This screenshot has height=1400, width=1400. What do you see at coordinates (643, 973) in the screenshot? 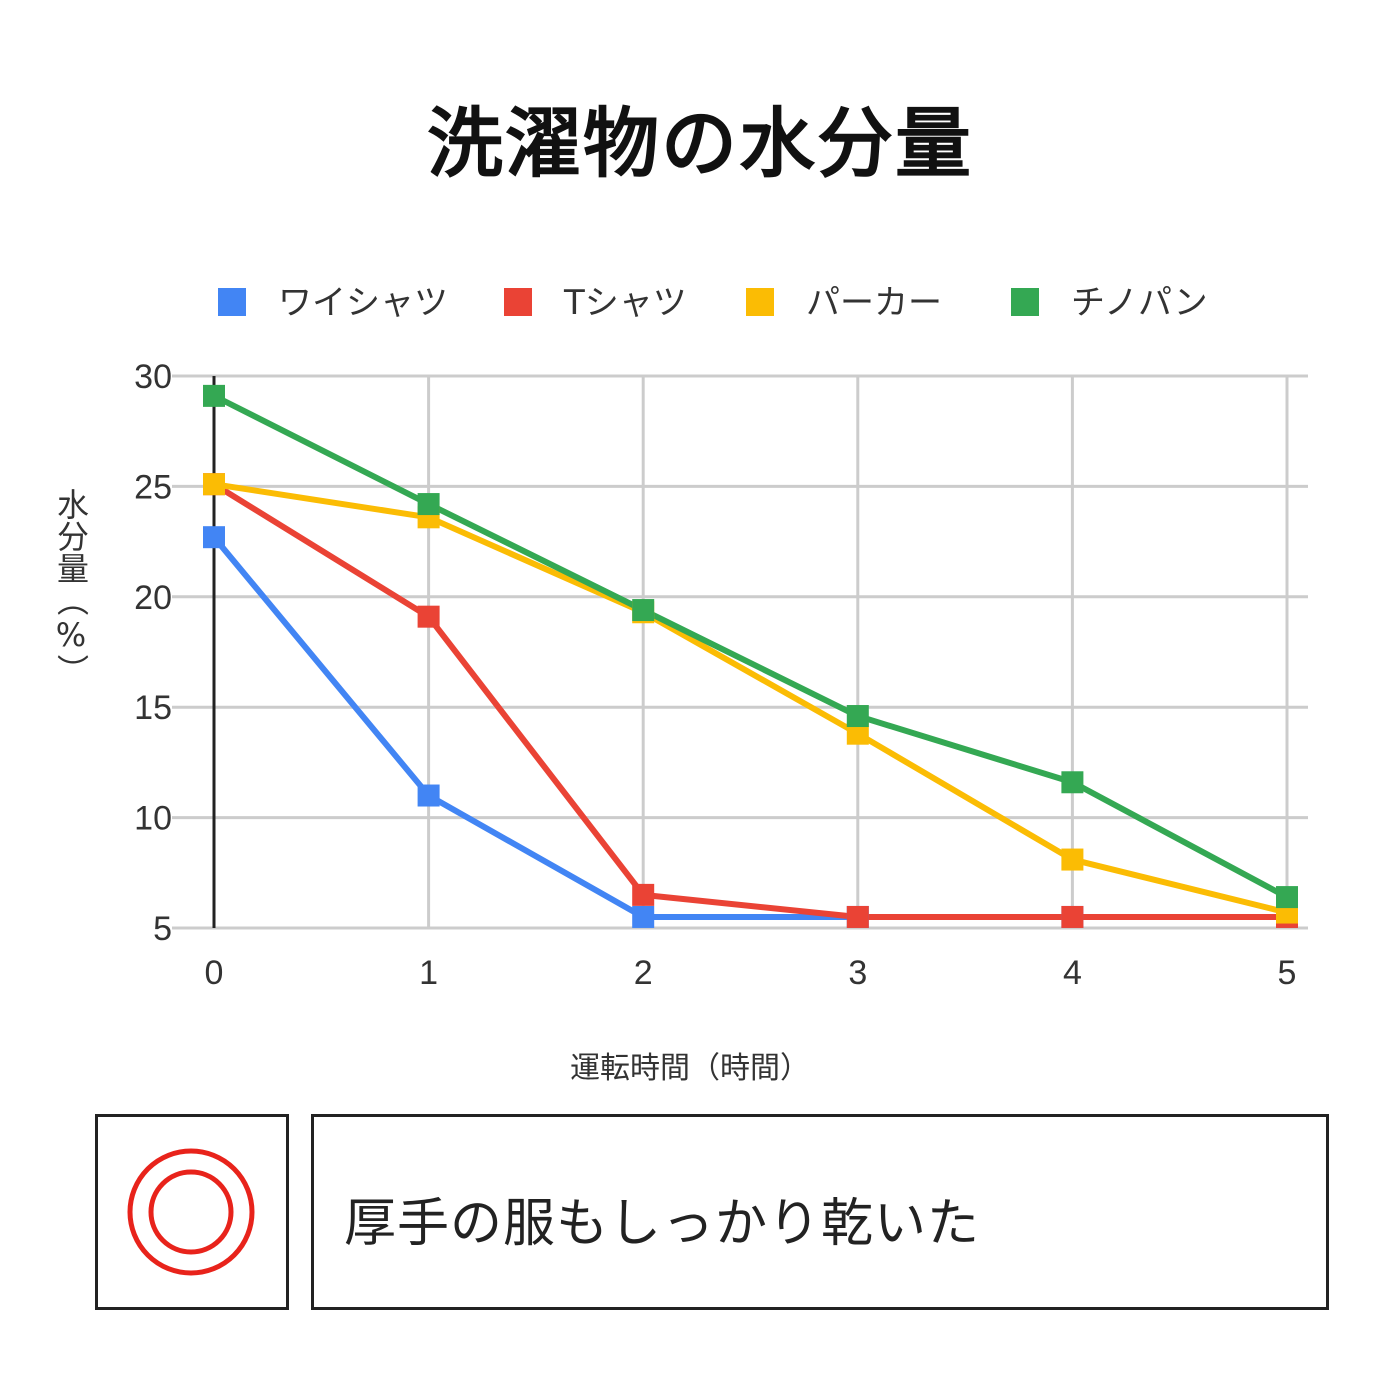
I see `x-tick-label: 2` at bounding box center [643, 973].